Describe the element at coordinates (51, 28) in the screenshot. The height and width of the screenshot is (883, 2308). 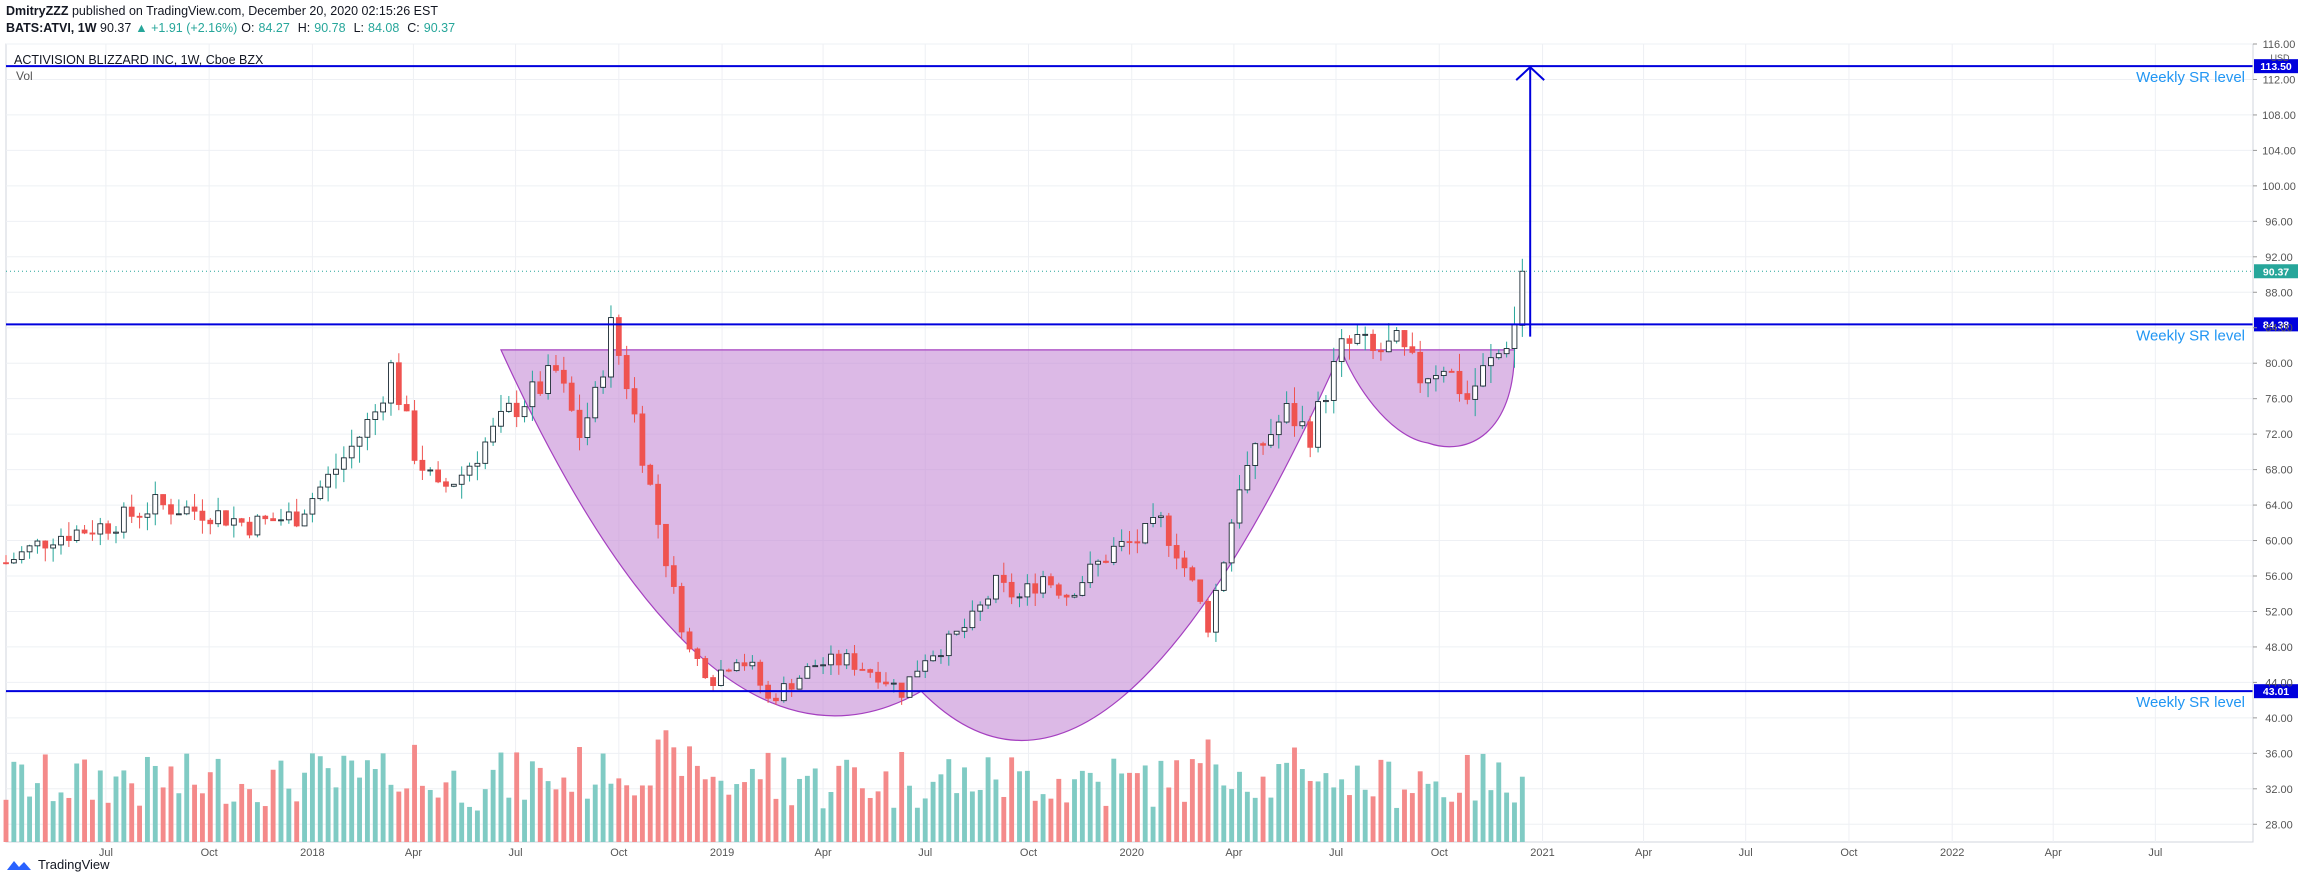
I see `symbol-label: BATS:ATVI, 1W` at that location.